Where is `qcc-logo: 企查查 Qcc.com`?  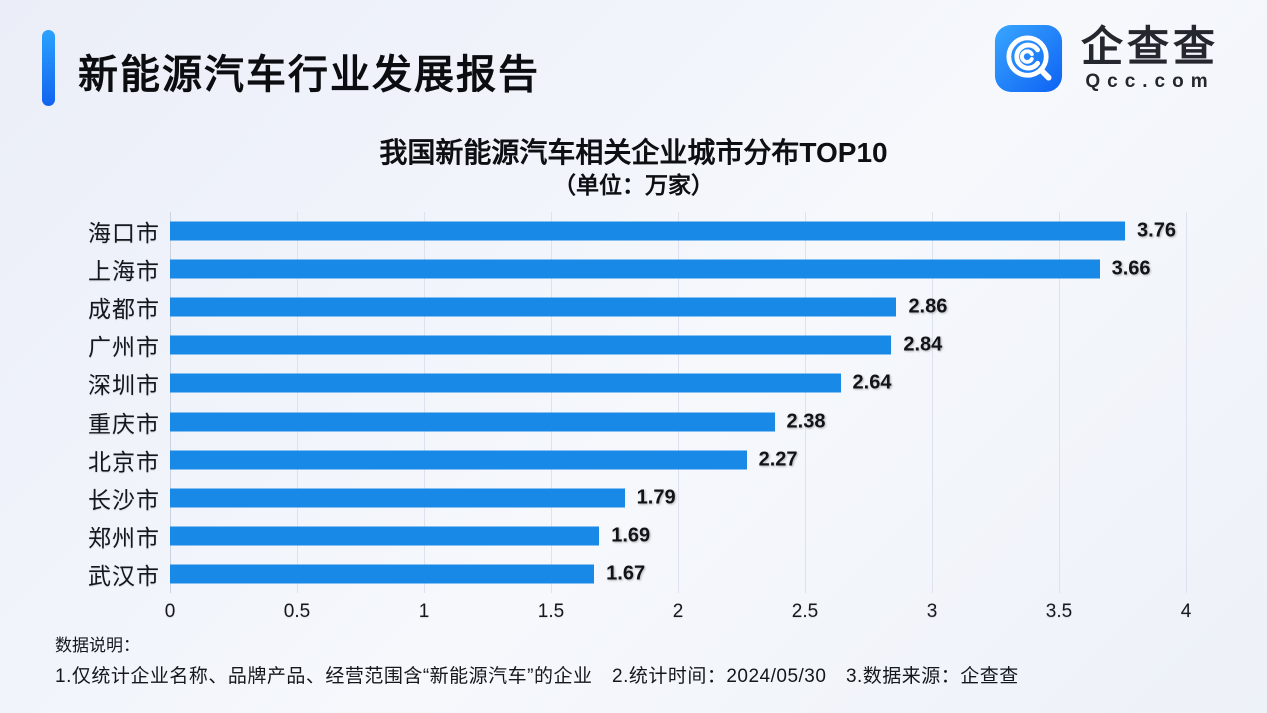
qcc-logo: 企查查 Qcc.com is located at coordinates (1106, 58).